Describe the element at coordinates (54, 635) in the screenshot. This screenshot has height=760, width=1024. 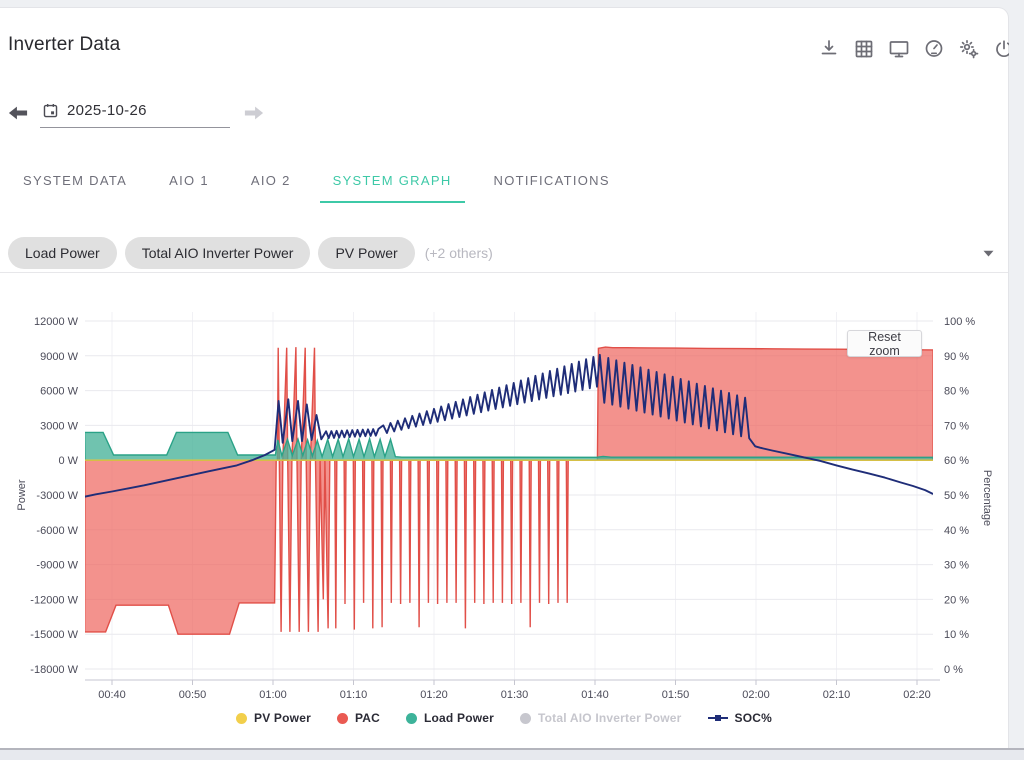
I see `svg-text: -15000 W` at that location.